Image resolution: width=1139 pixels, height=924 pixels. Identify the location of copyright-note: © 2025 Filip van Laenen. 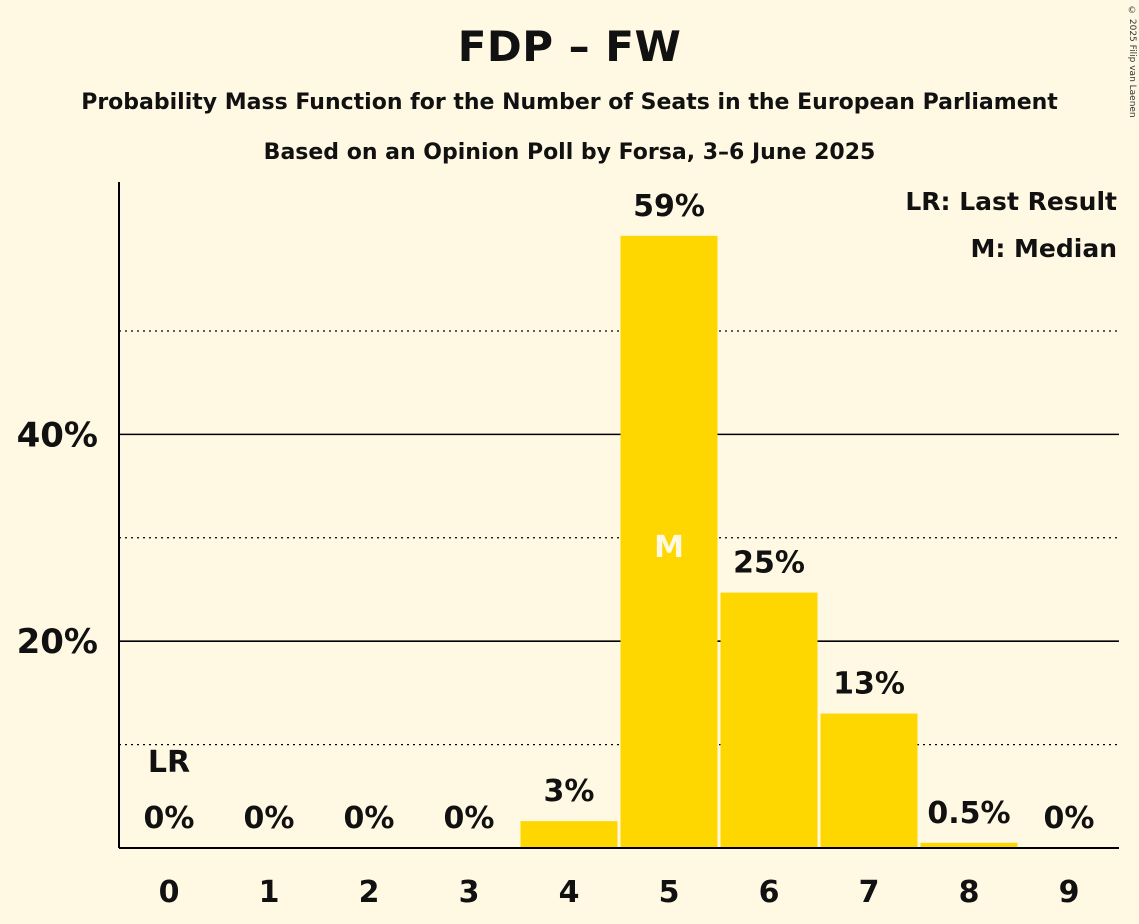
(1132, 62).